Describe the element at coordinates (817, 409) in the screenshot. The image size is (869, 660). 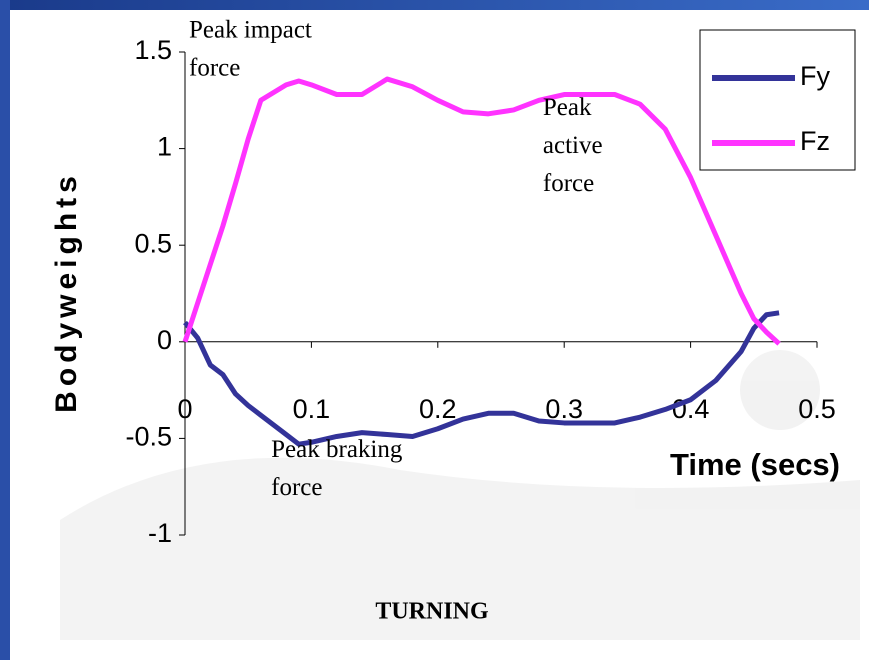
I see `x-tick-label: 0.5` at that location.